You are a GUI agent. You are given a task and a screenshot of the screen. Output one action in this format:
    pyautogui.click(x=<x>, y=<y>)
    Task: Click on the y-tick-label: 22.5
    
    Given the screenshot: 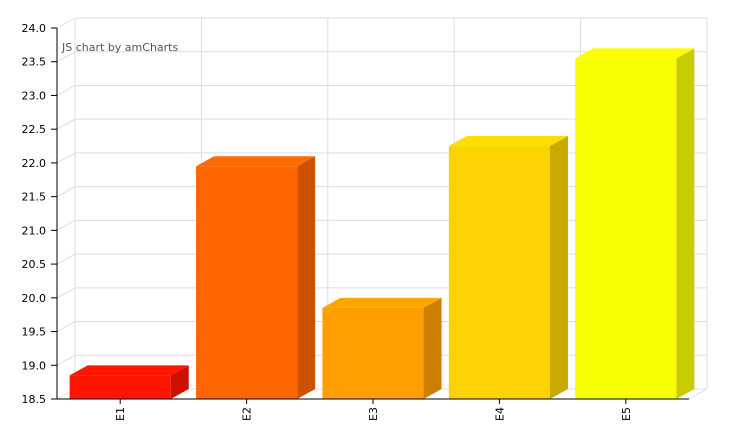 What is the action you would take?
    pyautogui.click(x=34, y=129)
    